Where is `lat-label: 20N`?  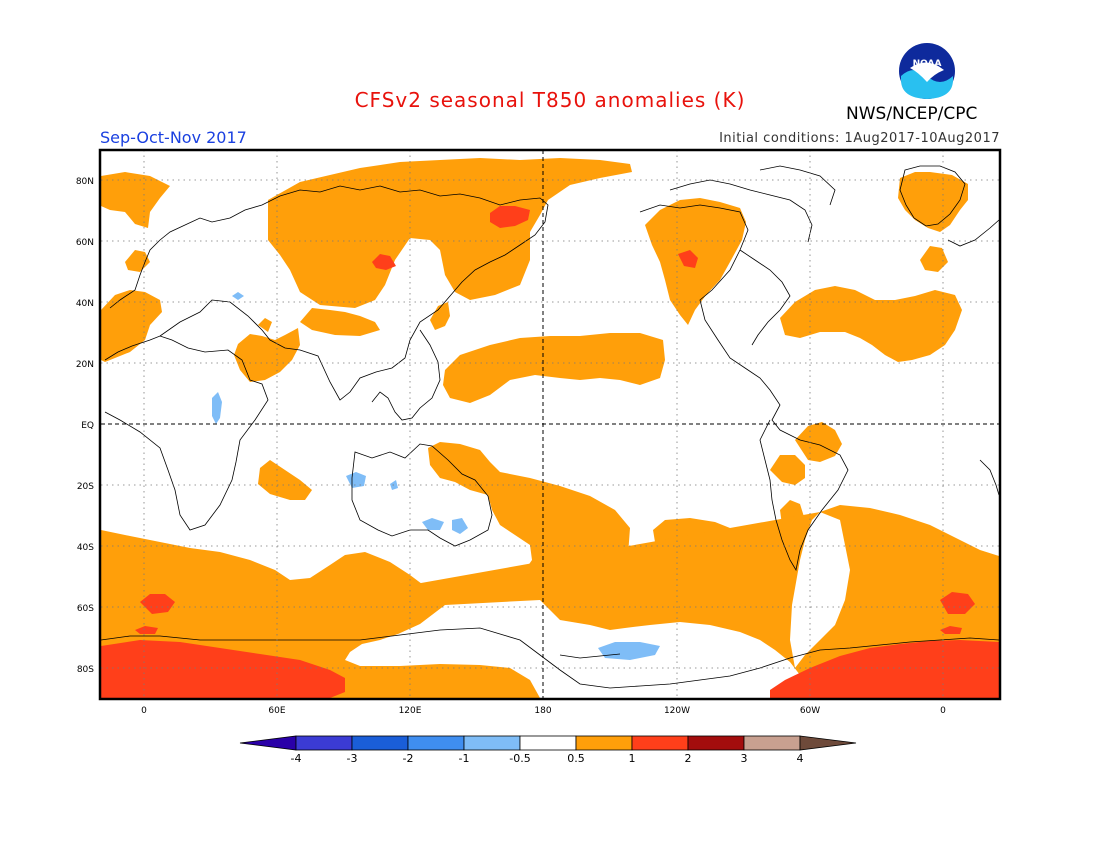 lat-label: 20N is located at coordinates (85, 365).